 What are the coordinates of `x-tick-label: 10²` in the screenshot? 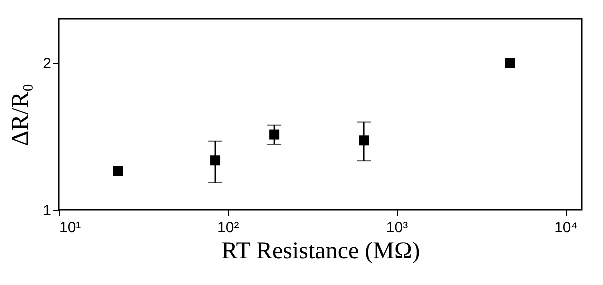 It's located at (229, 228).